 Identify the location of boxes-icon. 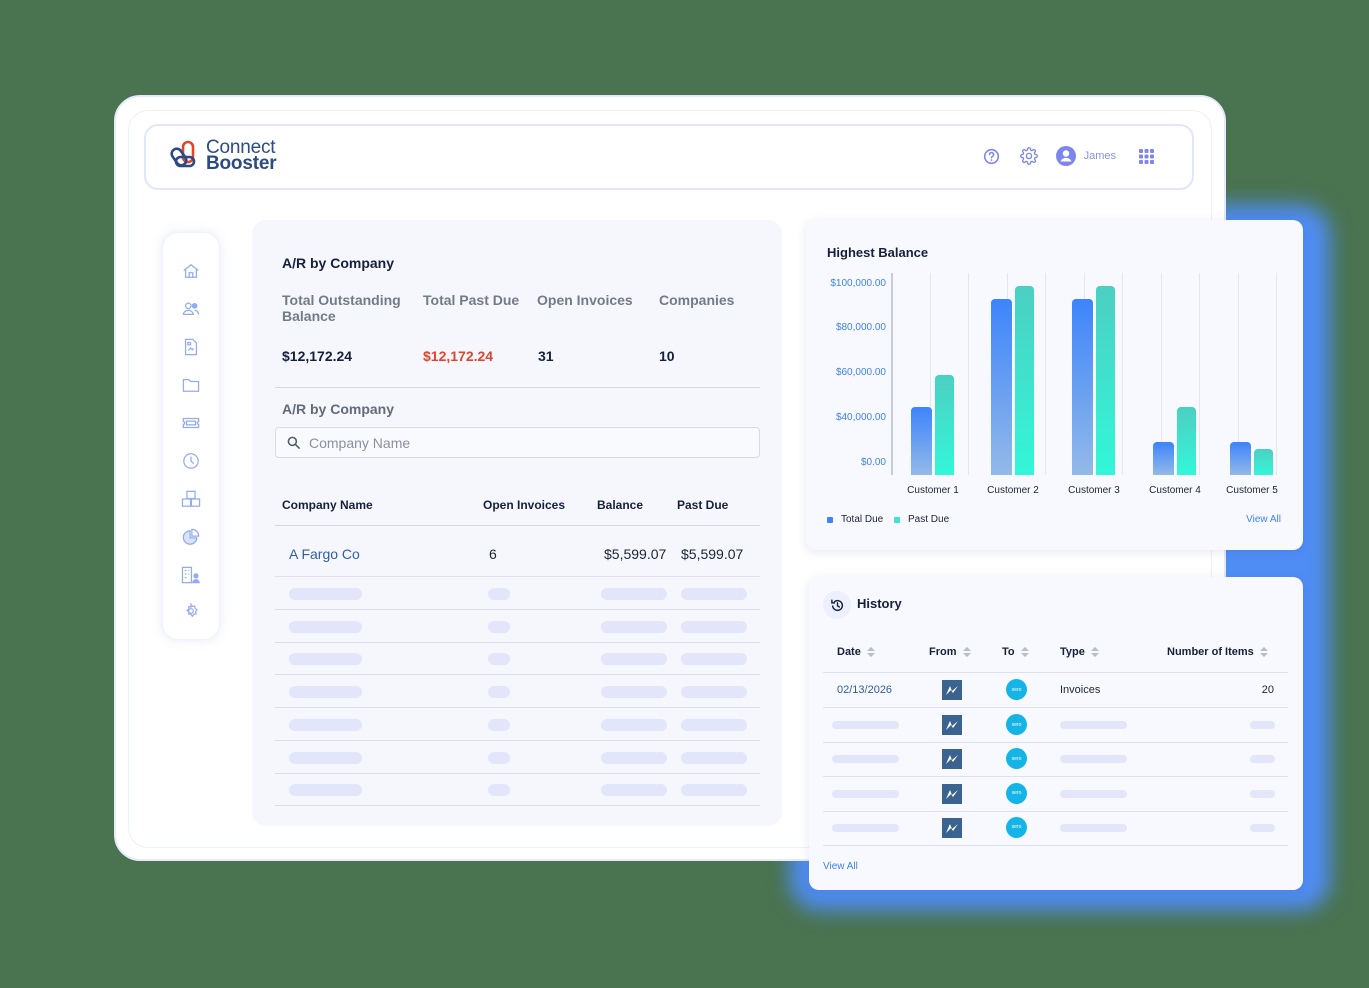
(191, 499).